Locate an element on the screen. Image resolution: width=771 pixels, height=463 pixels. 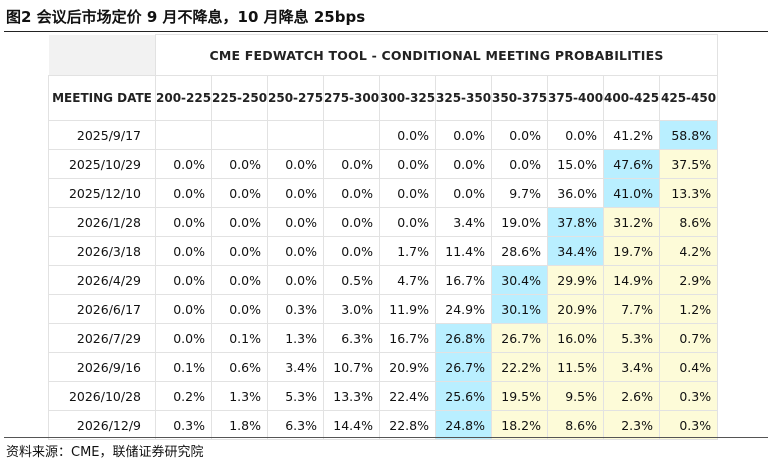
probability-cell: 37.8% is located at coordinates (575, 222).